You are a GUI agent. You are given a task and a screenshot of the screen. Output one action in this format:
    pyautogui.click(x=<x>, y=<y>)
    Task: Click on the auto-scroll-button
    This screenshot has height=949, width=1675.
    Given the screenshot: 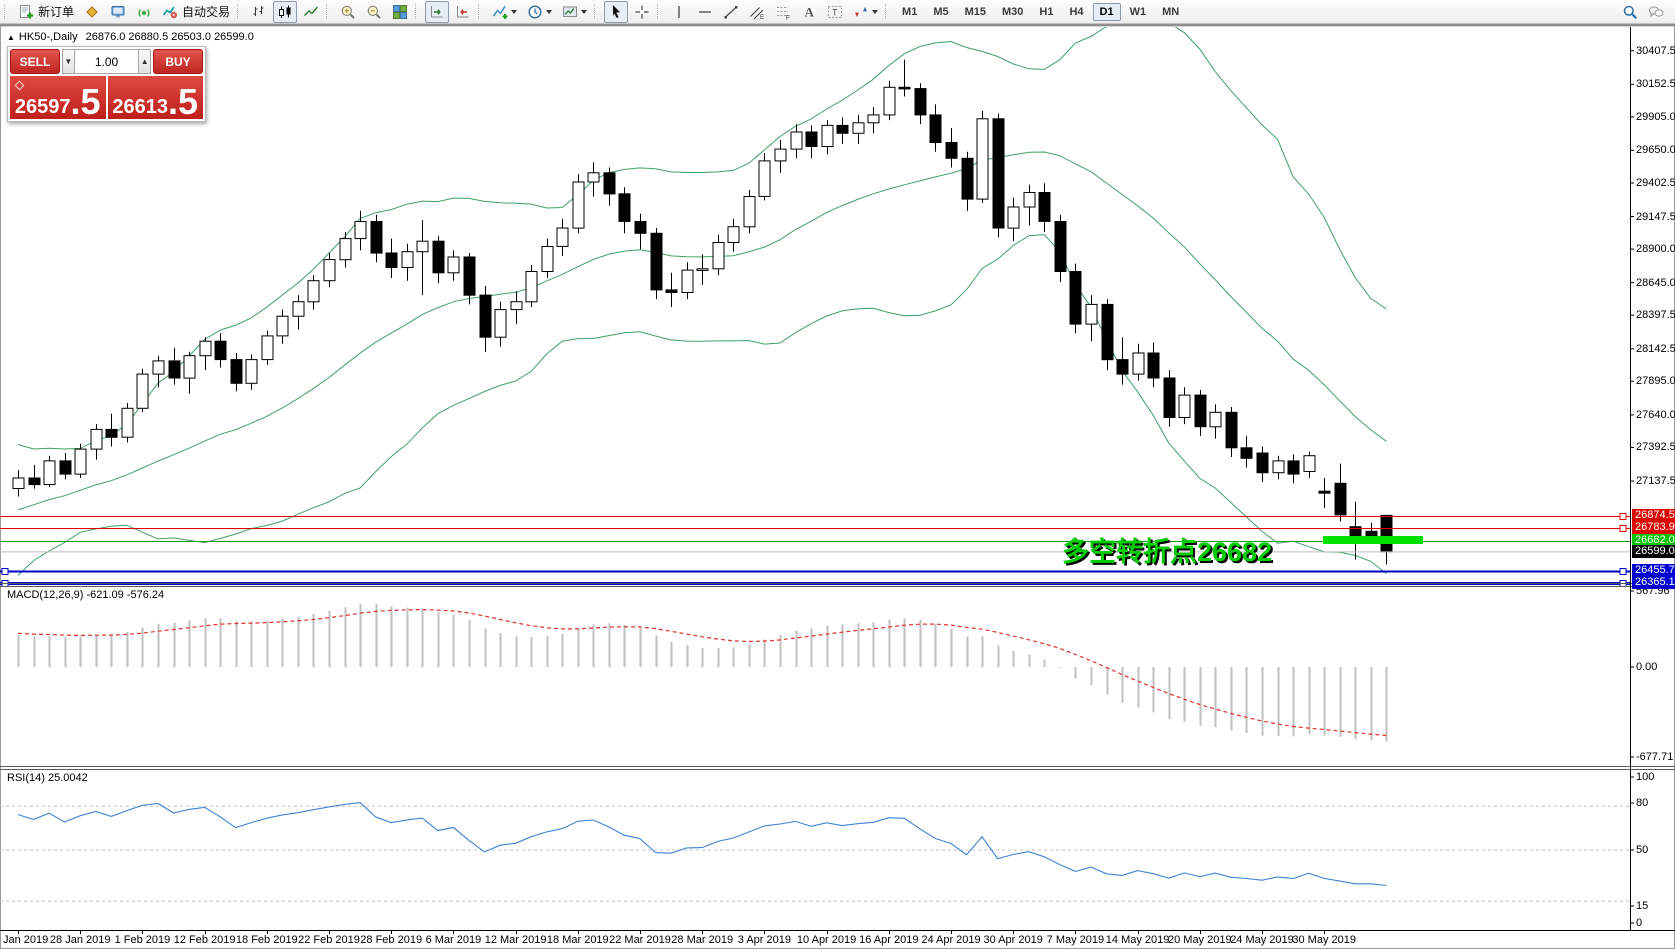 What is the action you would take?
    pyautogui.click(x=437, y=11)
    